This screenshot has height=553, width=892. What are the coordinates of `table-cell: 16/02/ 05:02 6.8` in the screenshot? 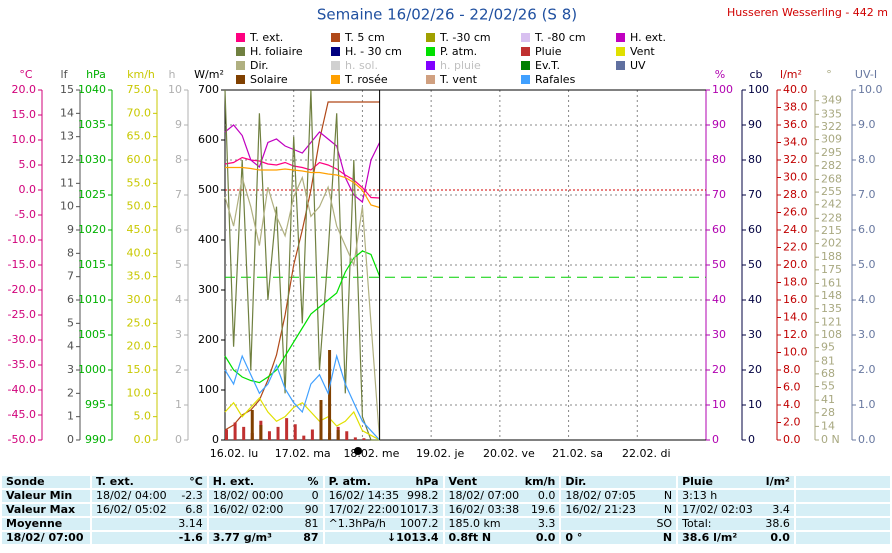 It's located at (149, 510).